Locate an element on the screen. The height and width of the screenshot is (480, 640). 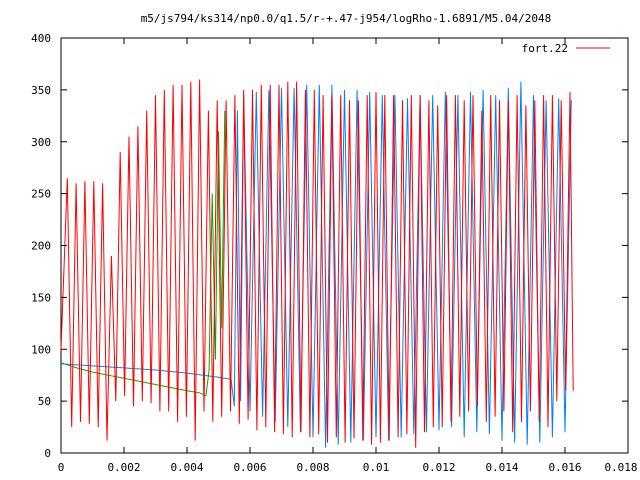
x-tick-label: 0.01 is located at coordinates (376, 467).